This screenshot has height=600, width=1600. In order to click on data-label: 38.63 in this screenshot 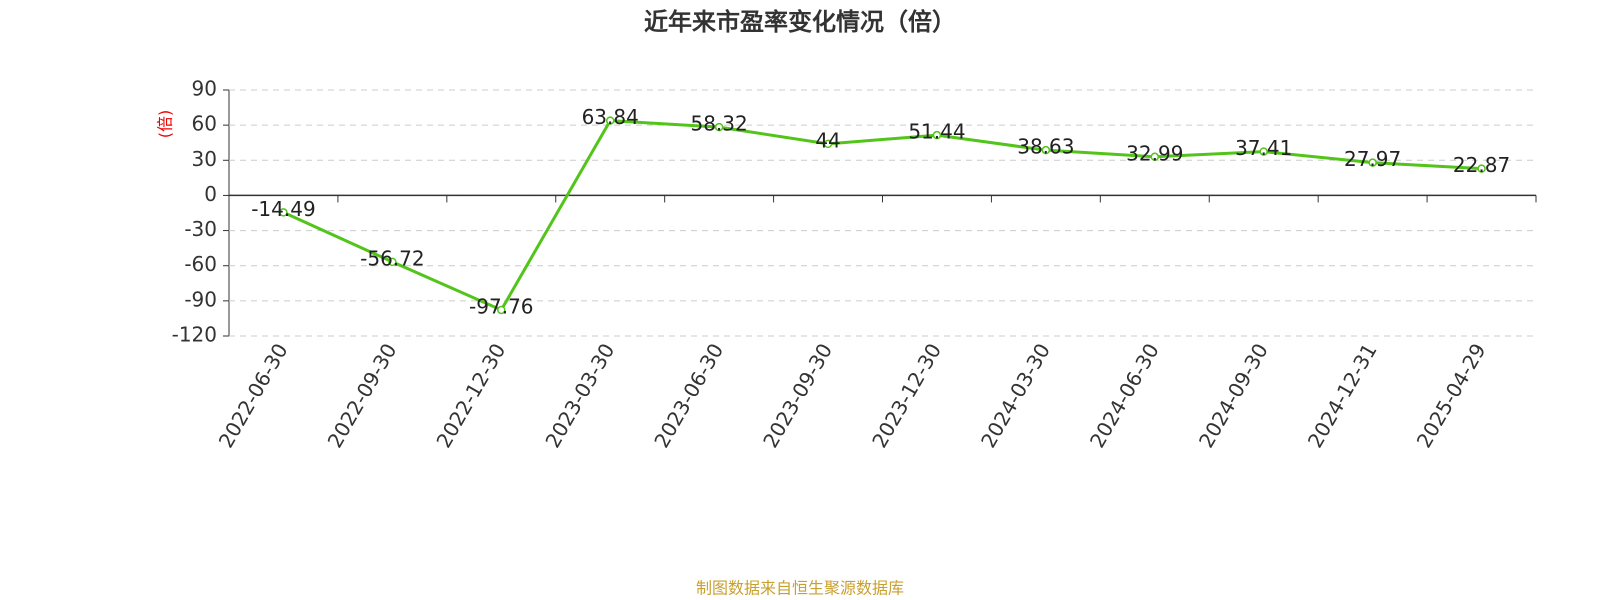, I will do `click(1045, 147)`.